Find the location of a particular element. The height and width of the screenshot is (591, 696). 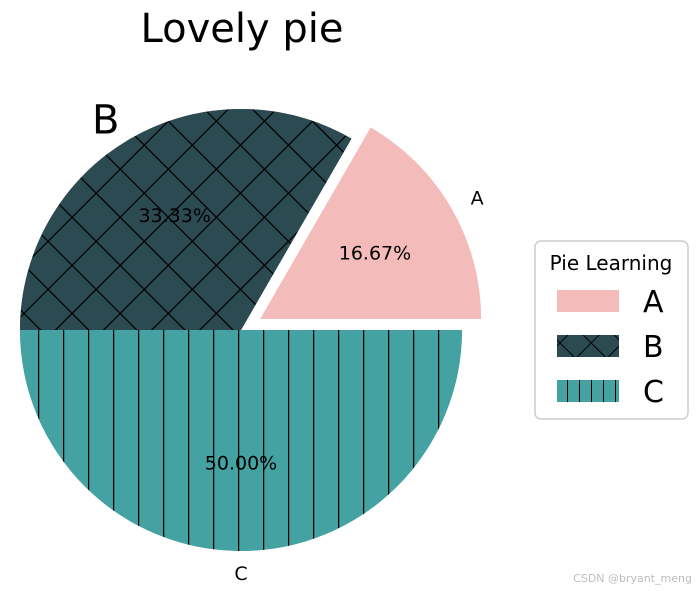

legend-swatch-hatch-c is located at coordinates (588, 391).